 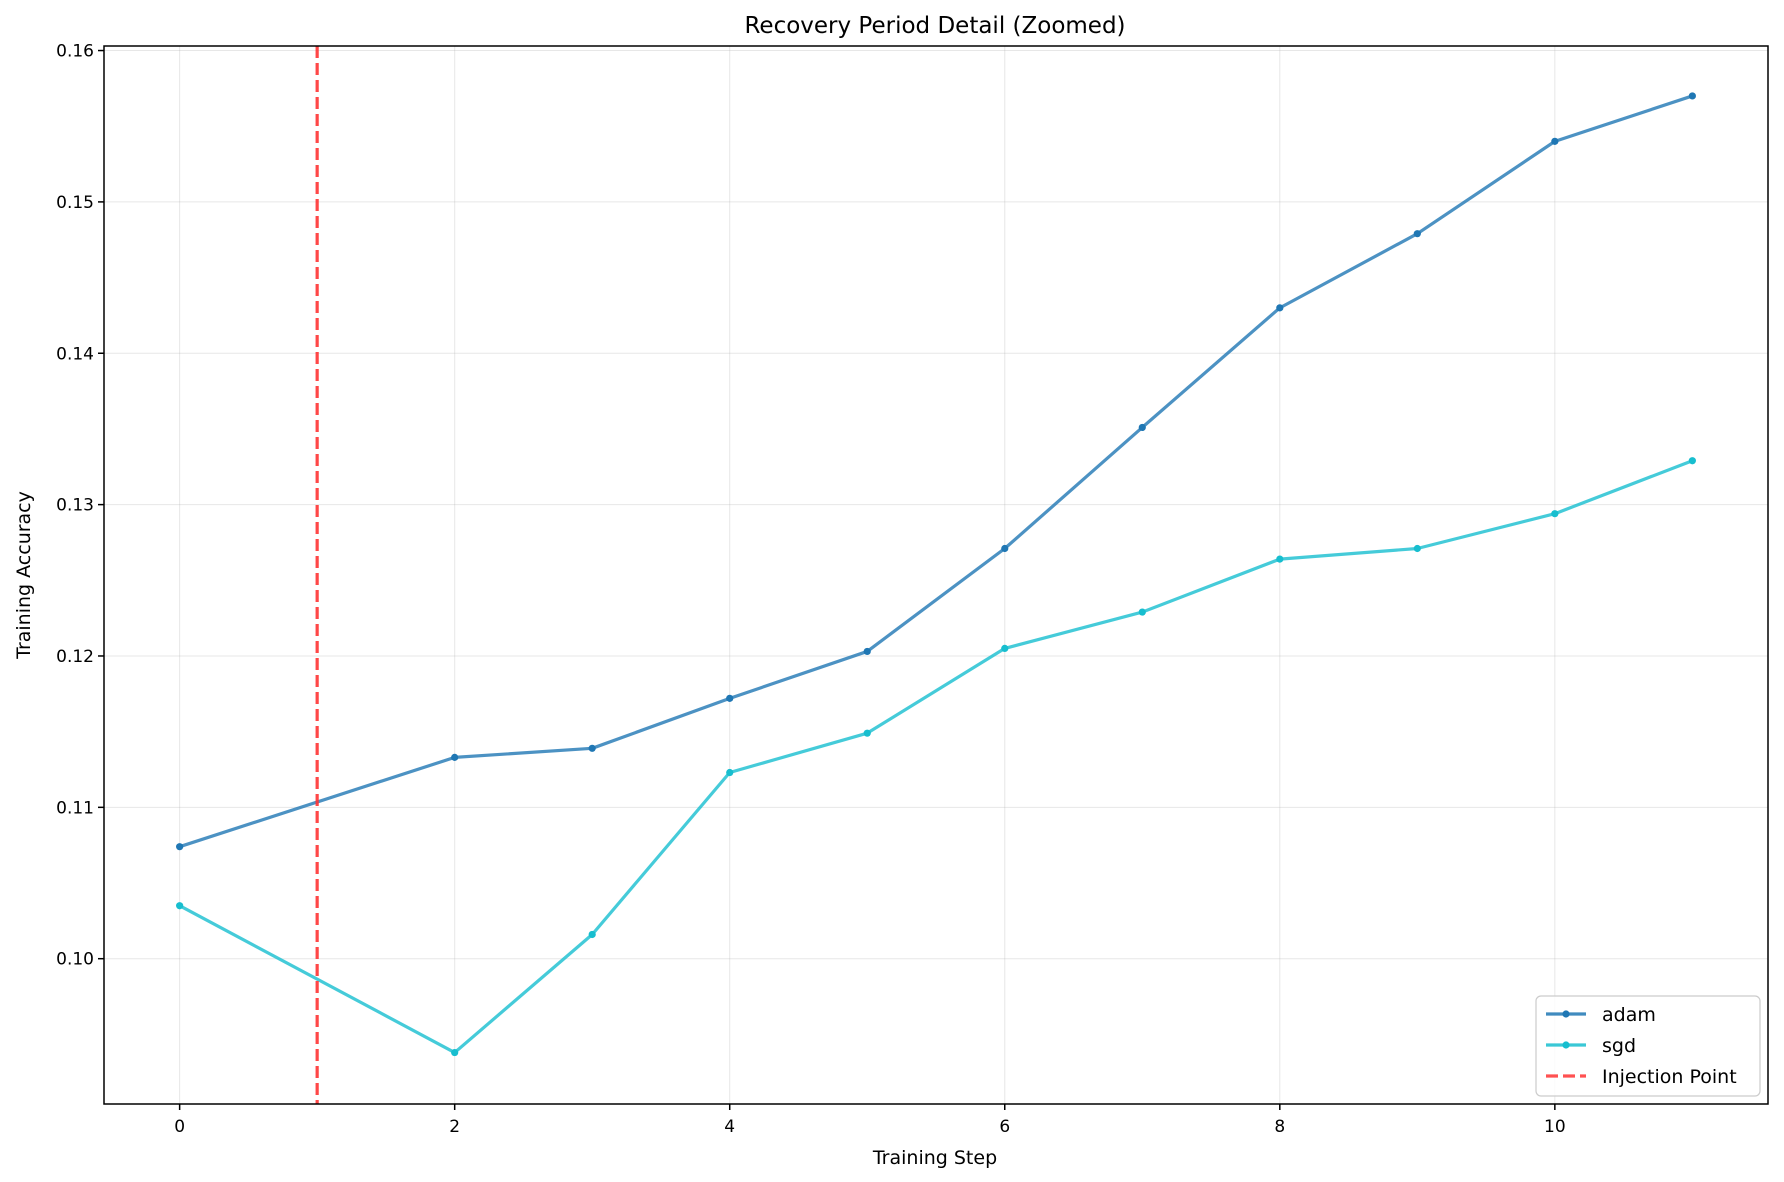 What do you see at coordinates (1004, 1127) in the screenshot?
I see `x-tick-label: 6` at bounding box center [1004, 1127].